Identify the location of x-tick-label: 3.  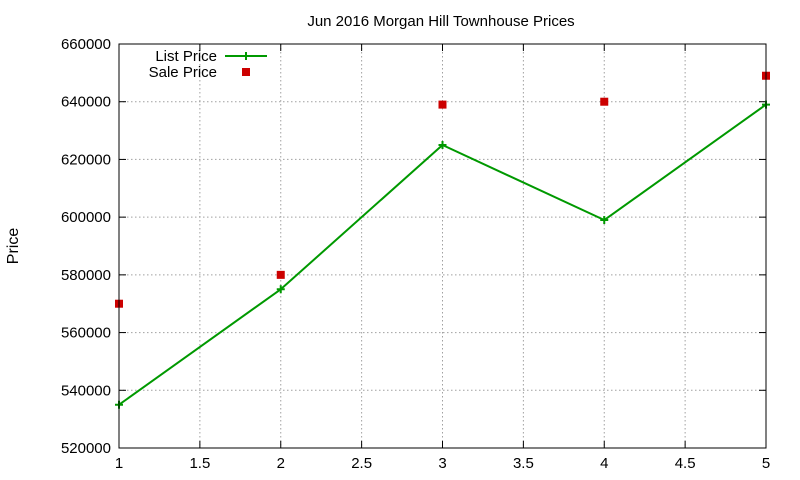
(442, 463).